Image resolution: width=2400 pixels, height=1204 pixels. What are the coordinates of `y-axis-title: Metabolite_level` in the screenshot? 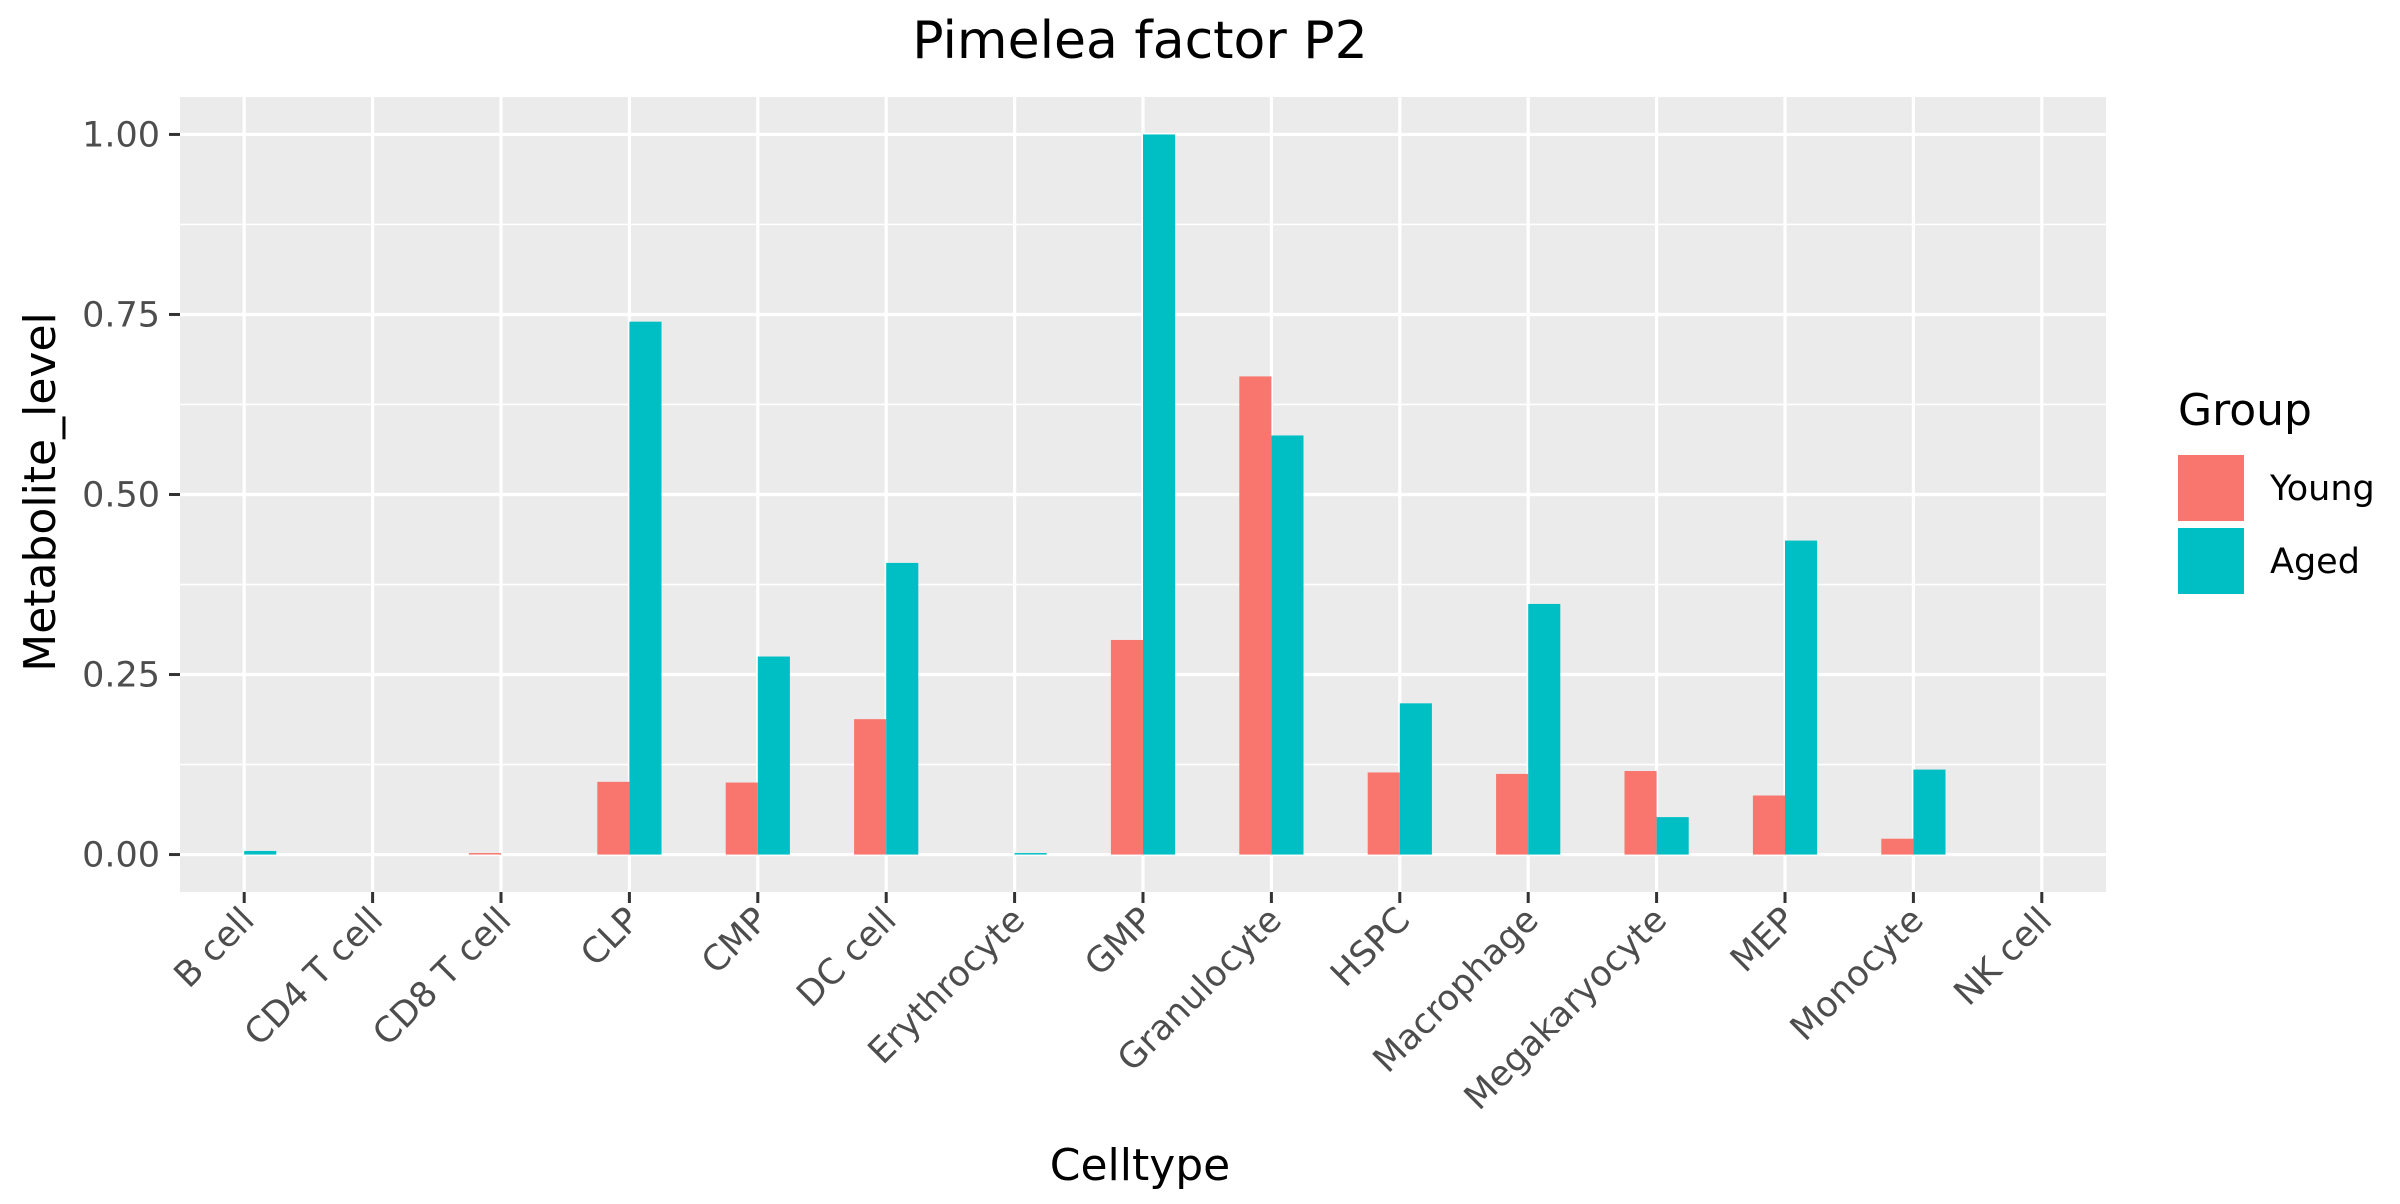 It's located at (40, 492).